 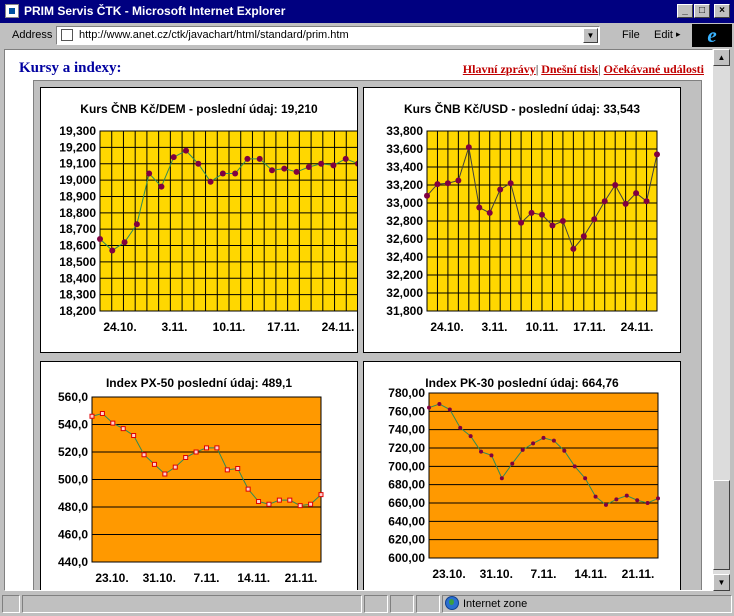 What do you see at coordinates (721, 320) in the screenshot?
I see `vertical-scrollbar: ▲ ▼` at bounding box center [721, 320].